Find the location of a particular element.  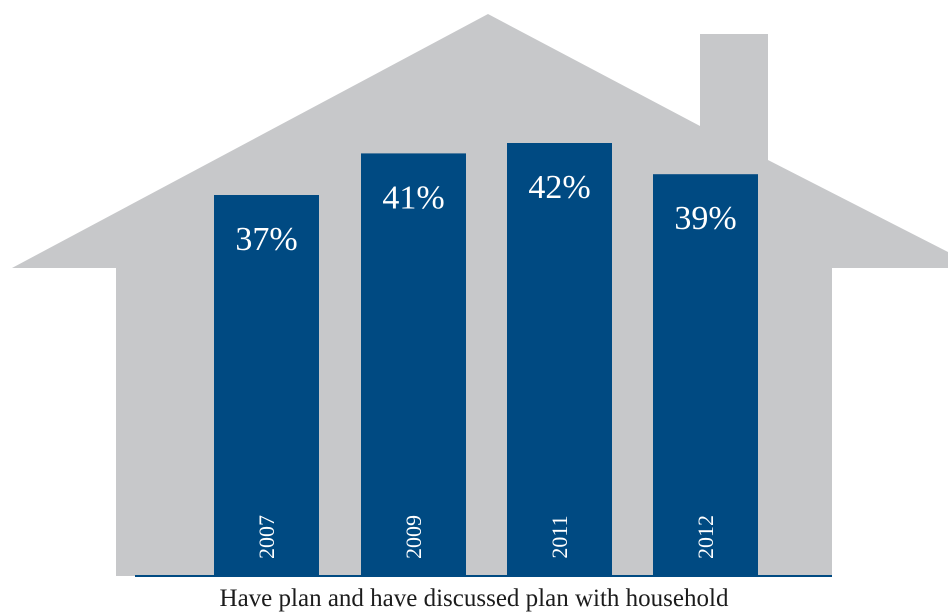

value-label-2007: 37% is located at coordinates (266, 239).